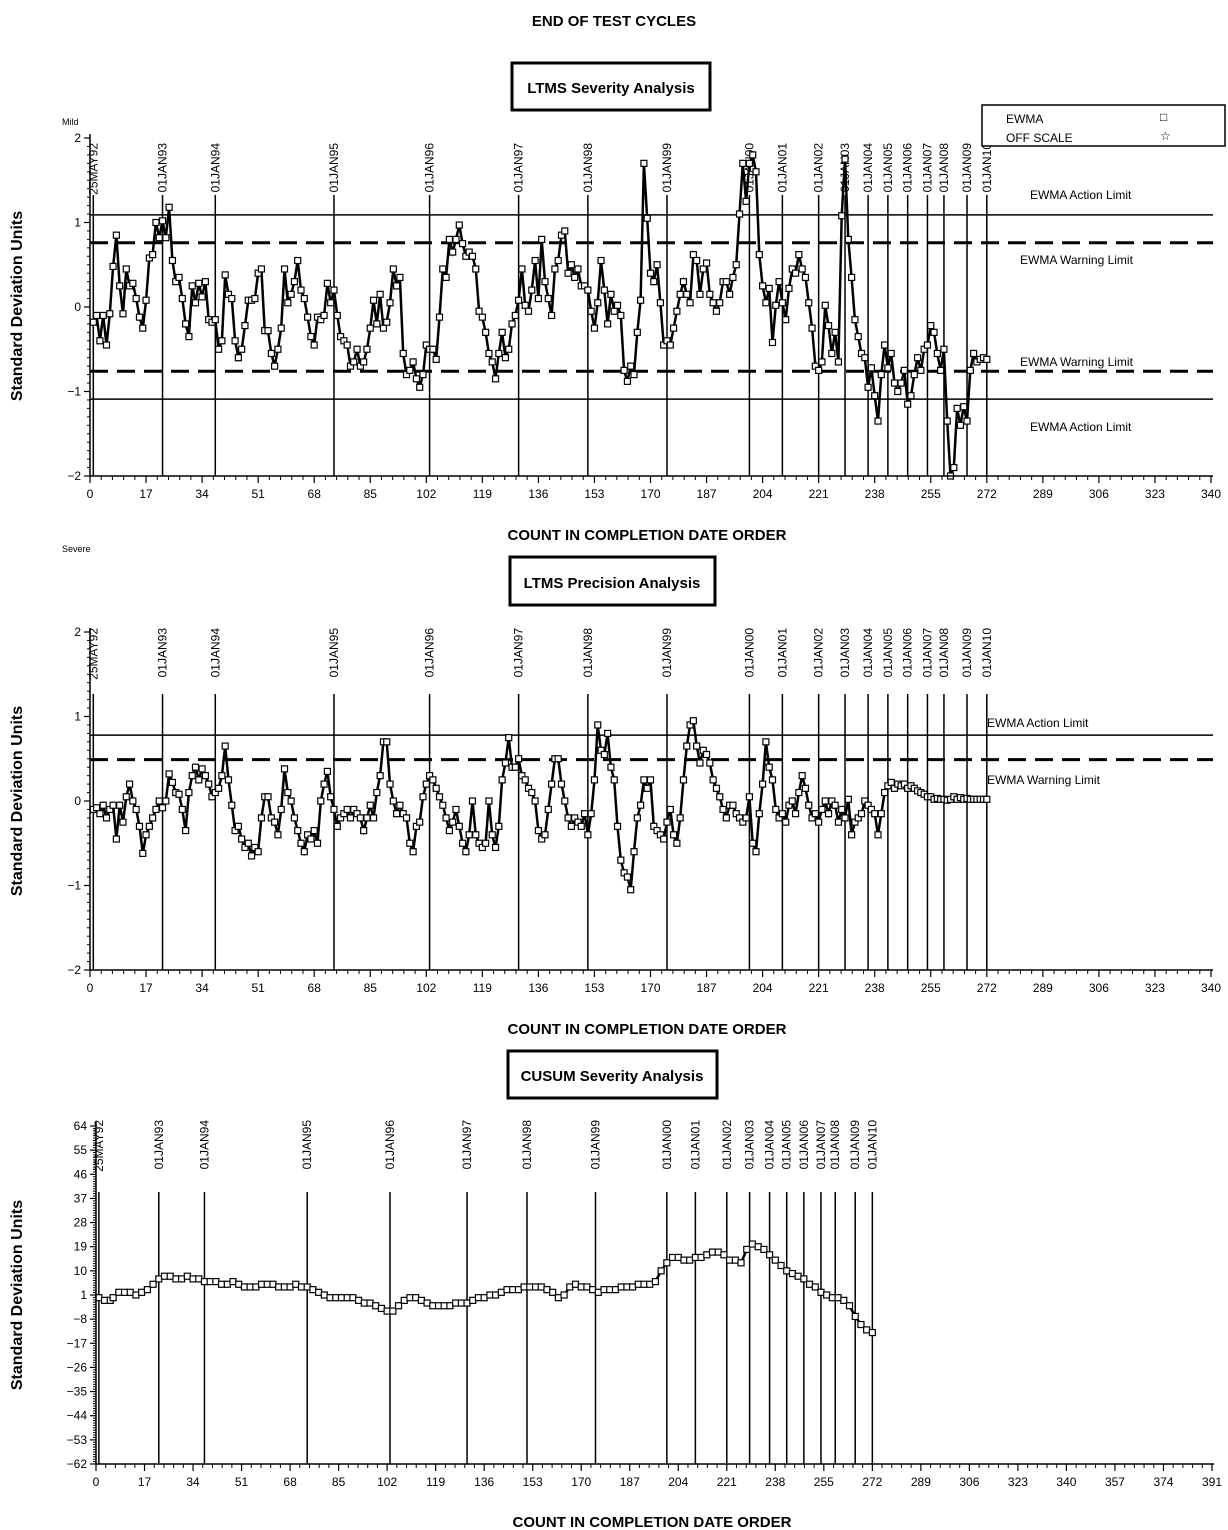 The image size is (1228, 1530). What do you see at coordinates (650, 988) in the screenshot?
I see `x-tick-label: 170` at bounding box center [650, 988].